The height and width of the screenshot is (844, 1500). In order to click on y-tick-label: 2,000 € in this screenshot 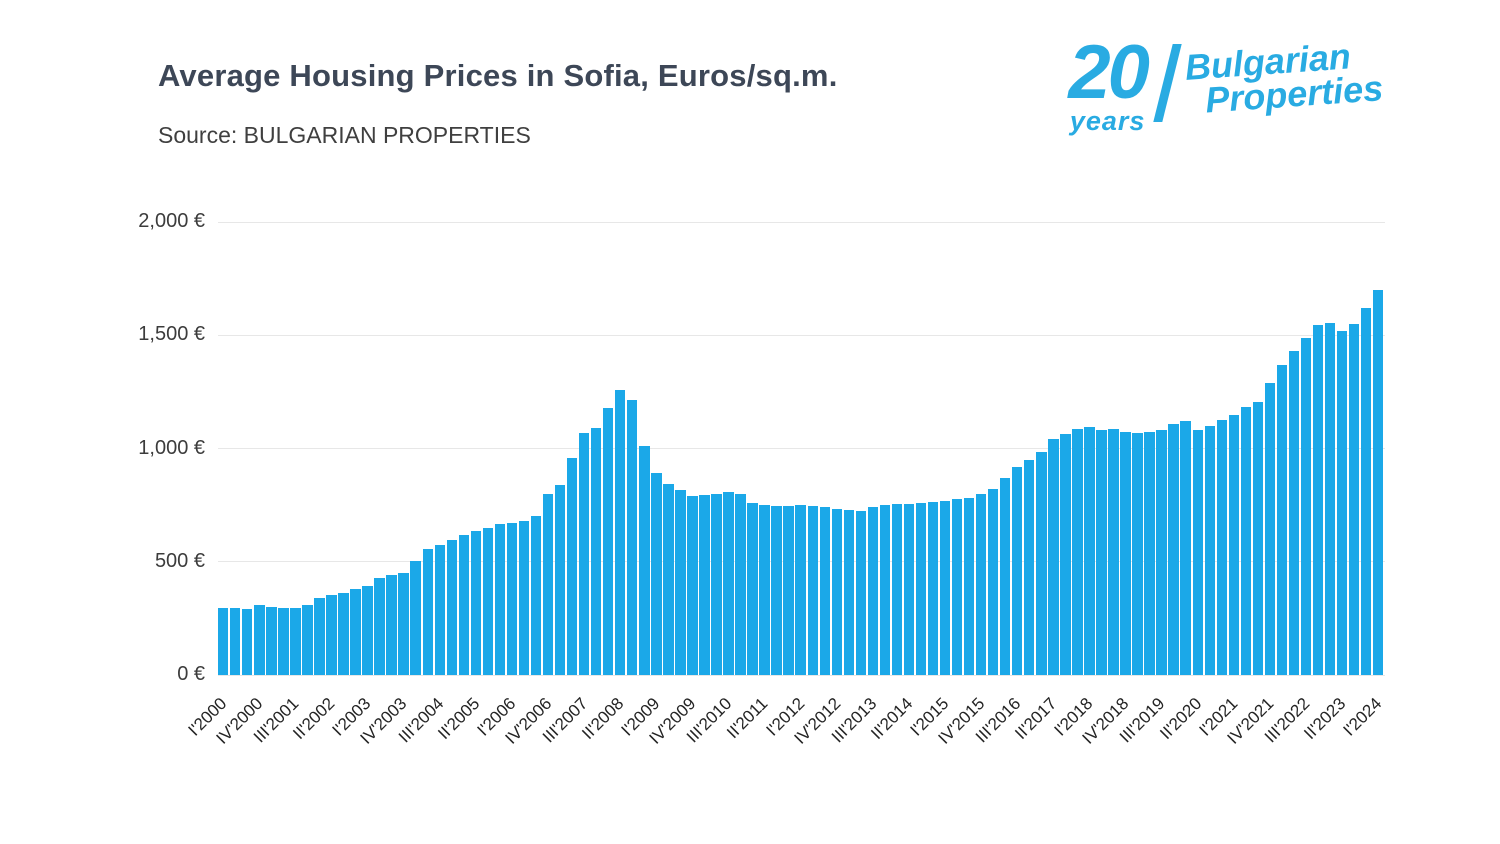, I will do `click(171, 221)`.